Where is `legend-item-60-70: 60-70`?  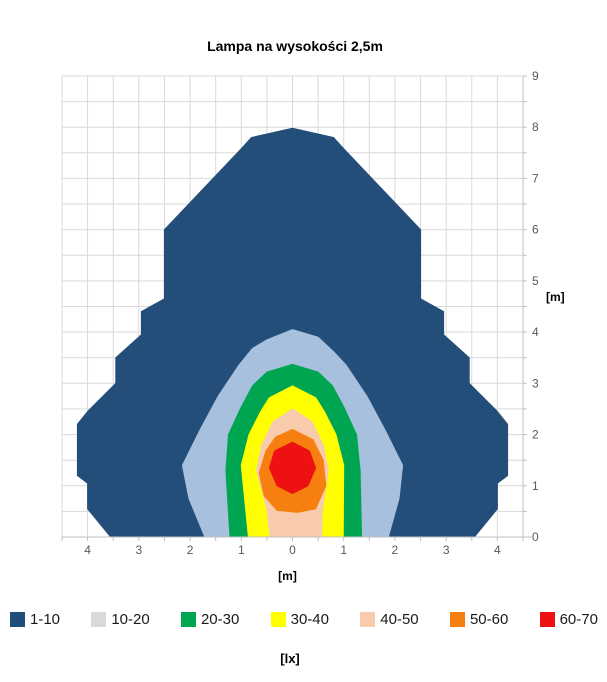
legend-item-60-70: 60-70 is located at coordinates (568, 619).